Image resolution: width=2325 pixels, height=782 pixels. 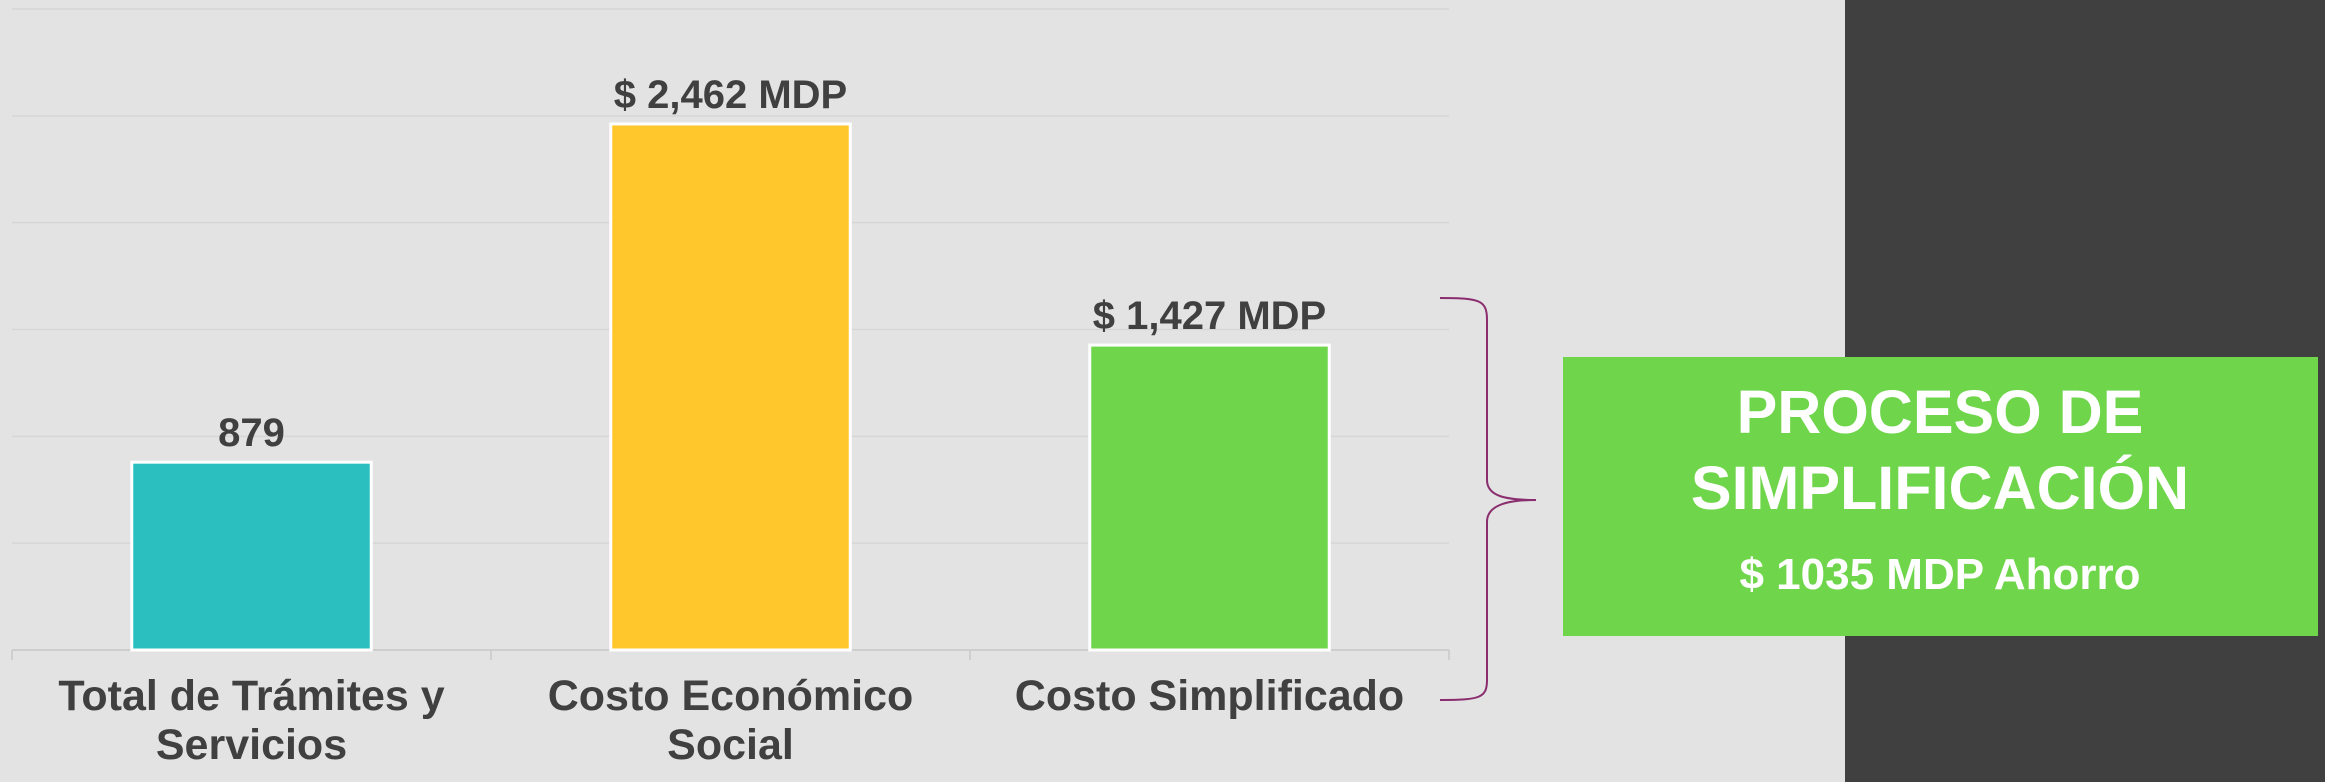 What do you see at coordinates (1939, 574) in the screenshot?
I see `annotation-text: $ 1035 MDP Ahorro` at bounding box center [1939, 574].